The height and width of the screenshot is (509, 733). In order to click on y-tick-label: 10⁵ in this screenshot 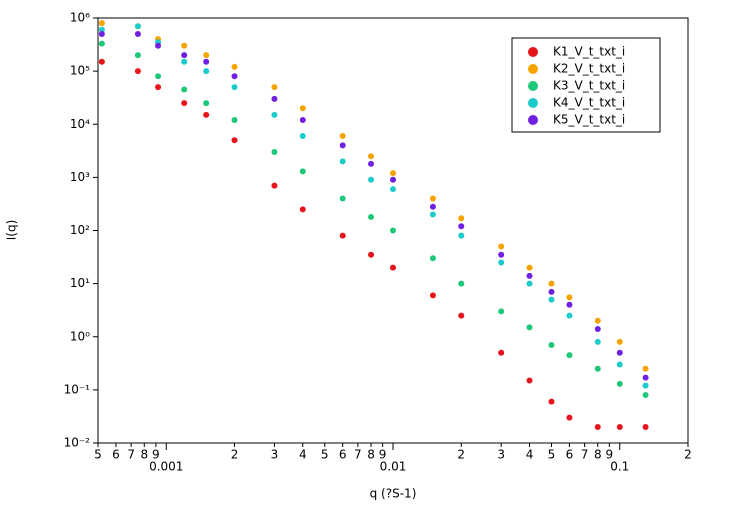, I will do `click(80, 71)`.